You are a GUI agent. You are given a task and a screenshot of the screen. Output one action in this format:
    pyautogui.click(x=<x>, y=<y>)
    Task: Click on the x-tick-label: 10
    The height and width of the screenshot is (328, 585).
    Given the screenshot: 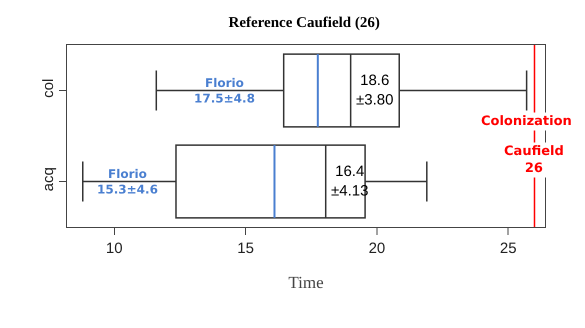 What is the action you would take?
    pyautogui.click(x=114, y=248)
    